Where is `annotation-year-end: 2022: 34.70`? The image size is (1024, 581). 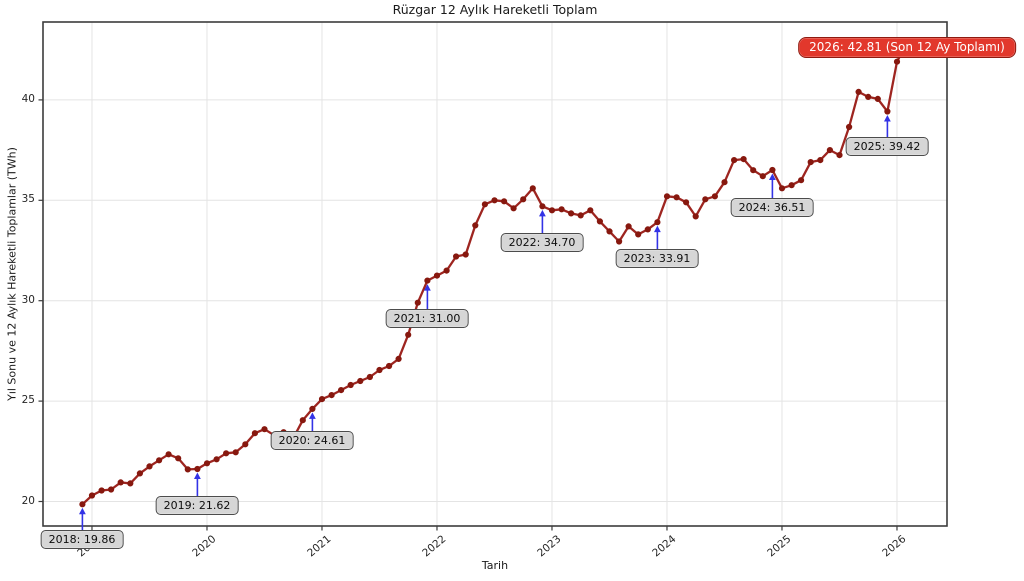 annotation-year-end: 2022: 34.70 is located at coordinates (542, 242).